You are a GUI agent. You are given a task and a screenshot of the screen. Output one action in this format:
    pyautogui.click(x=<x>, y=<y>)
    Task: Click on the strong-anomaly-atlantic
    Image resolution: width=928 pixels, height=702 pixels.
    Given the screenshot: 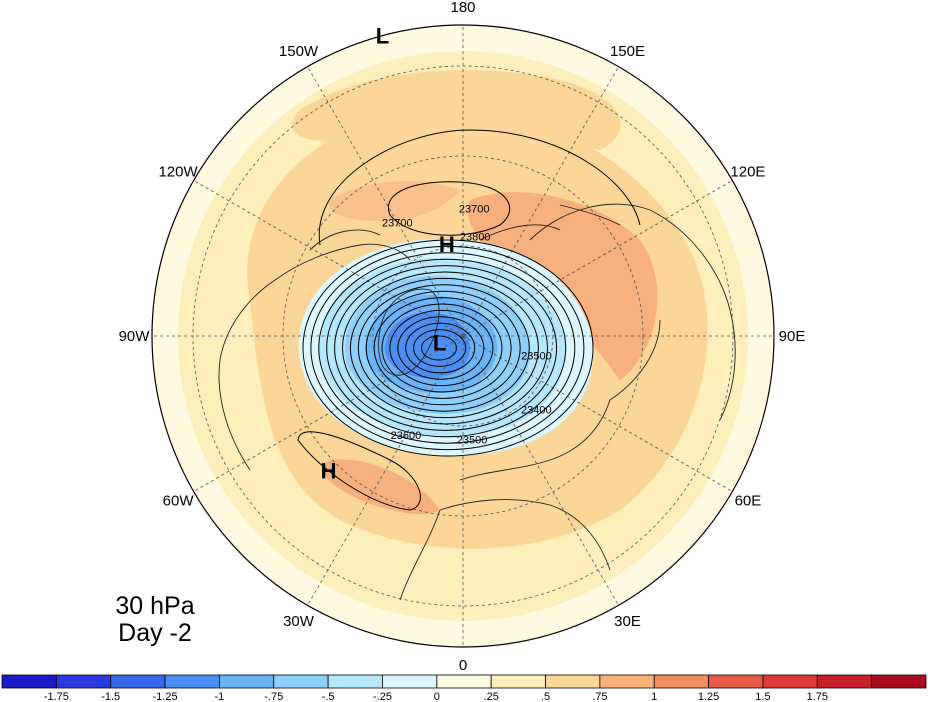 What is the action you would take?
    pyautogui.click(x=381, y=487)
    